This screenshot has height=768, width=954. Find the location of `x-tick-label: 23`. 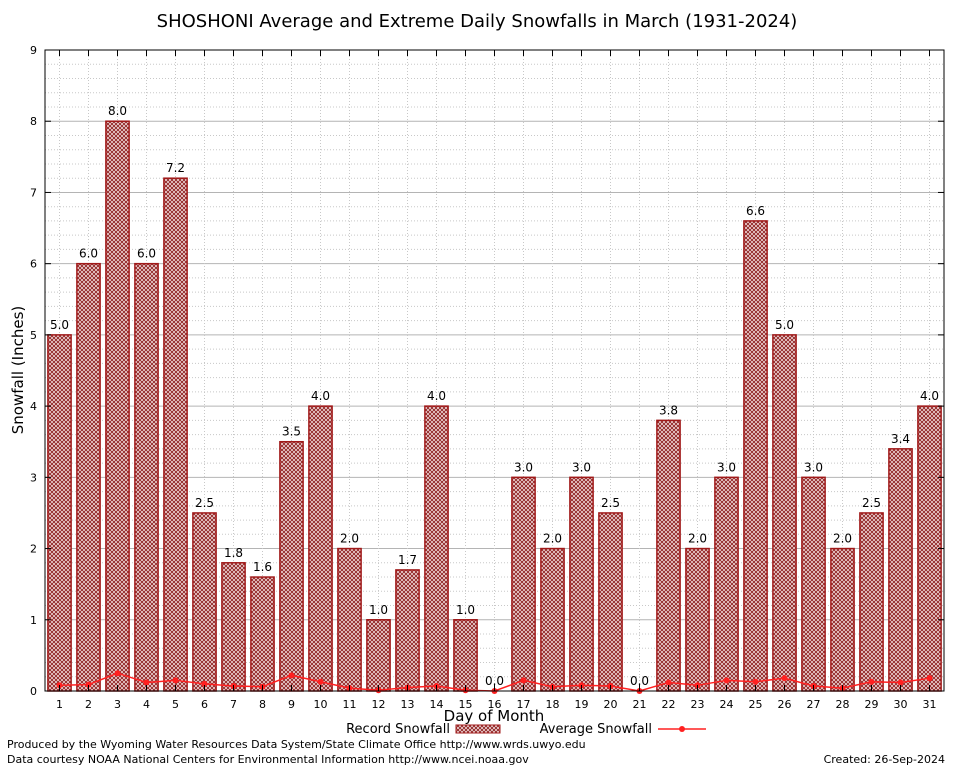

x-tick-label: 23 is located at coordinates (698, 704).